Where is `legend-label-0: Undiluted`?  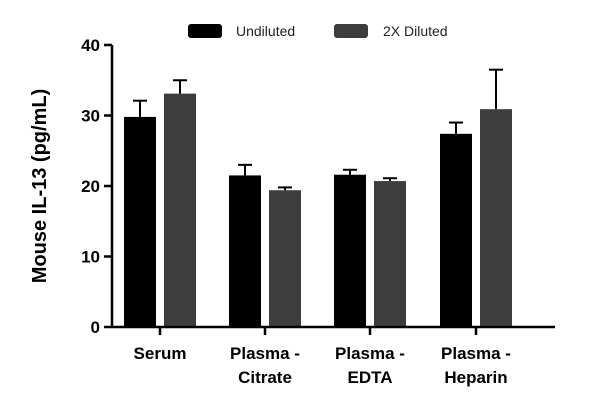 legend-label-0: Undiluted is located at coordinates (265, 31).